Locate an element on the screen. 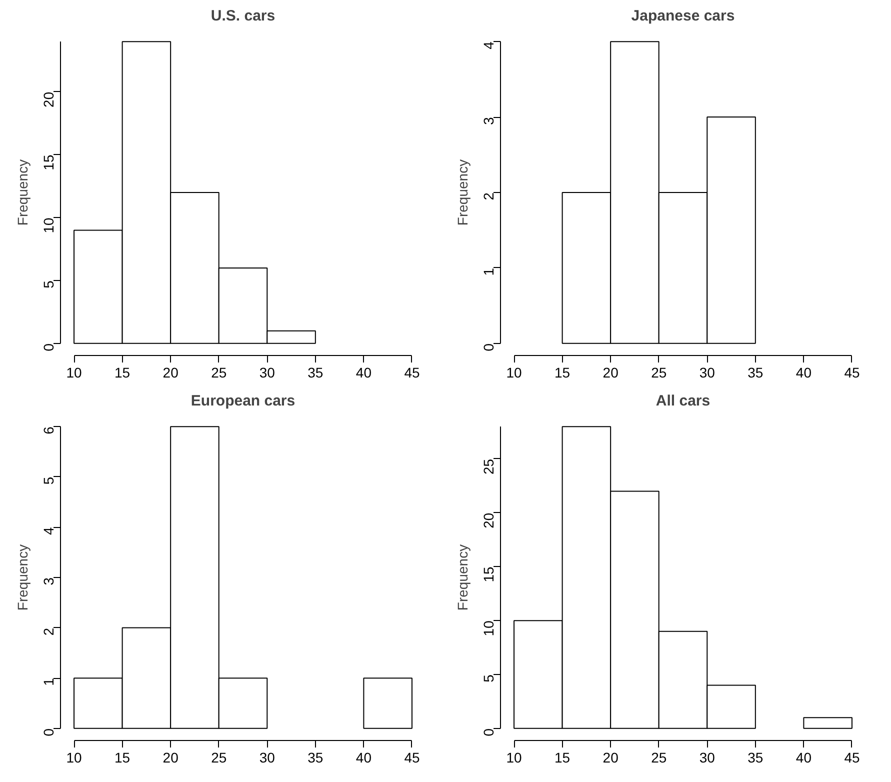 This screenshot has width=891, height=782. chart-title: Japanese cars is located at coordinates (683, 16).